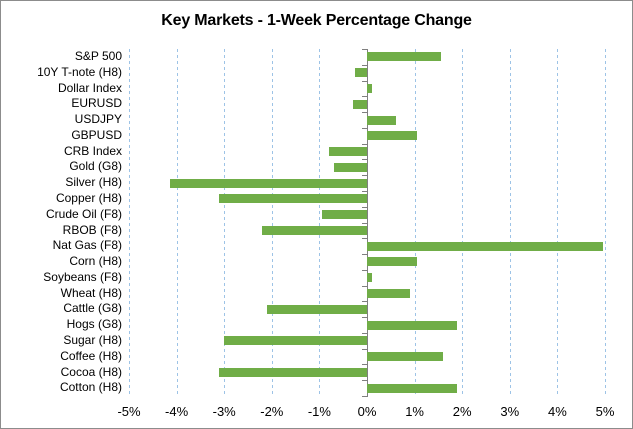 This screenshot has width=633, height=429. What do you see at coordinates (95, 166) in the screenshot?
I see `category-label-gold-g8: Gold (G8)` at bounding box center [95, 166].